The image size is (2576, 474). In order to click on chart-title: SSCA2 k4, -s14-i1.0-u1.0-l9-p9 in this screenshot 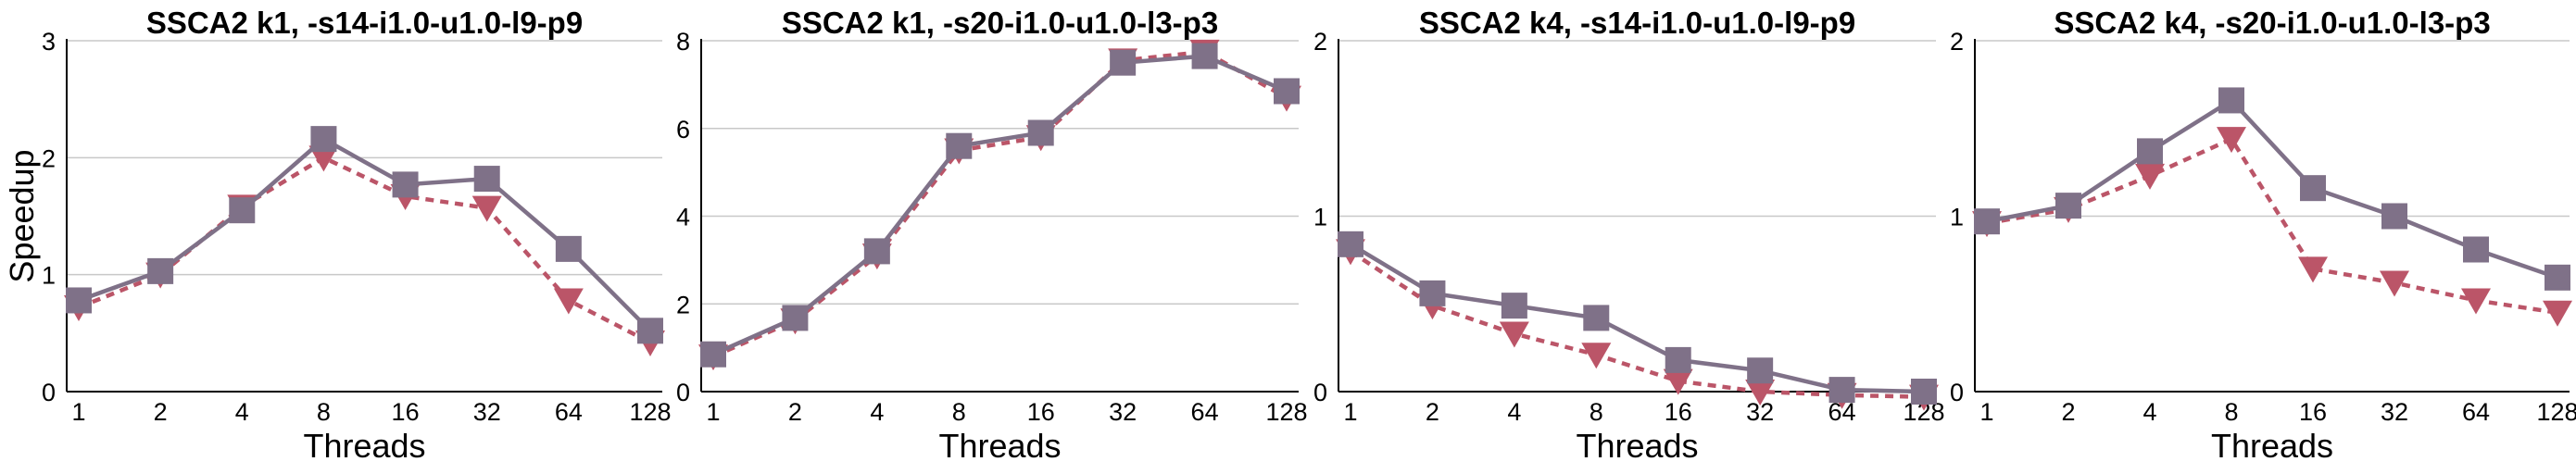, I will do `click(1637, 23)`.